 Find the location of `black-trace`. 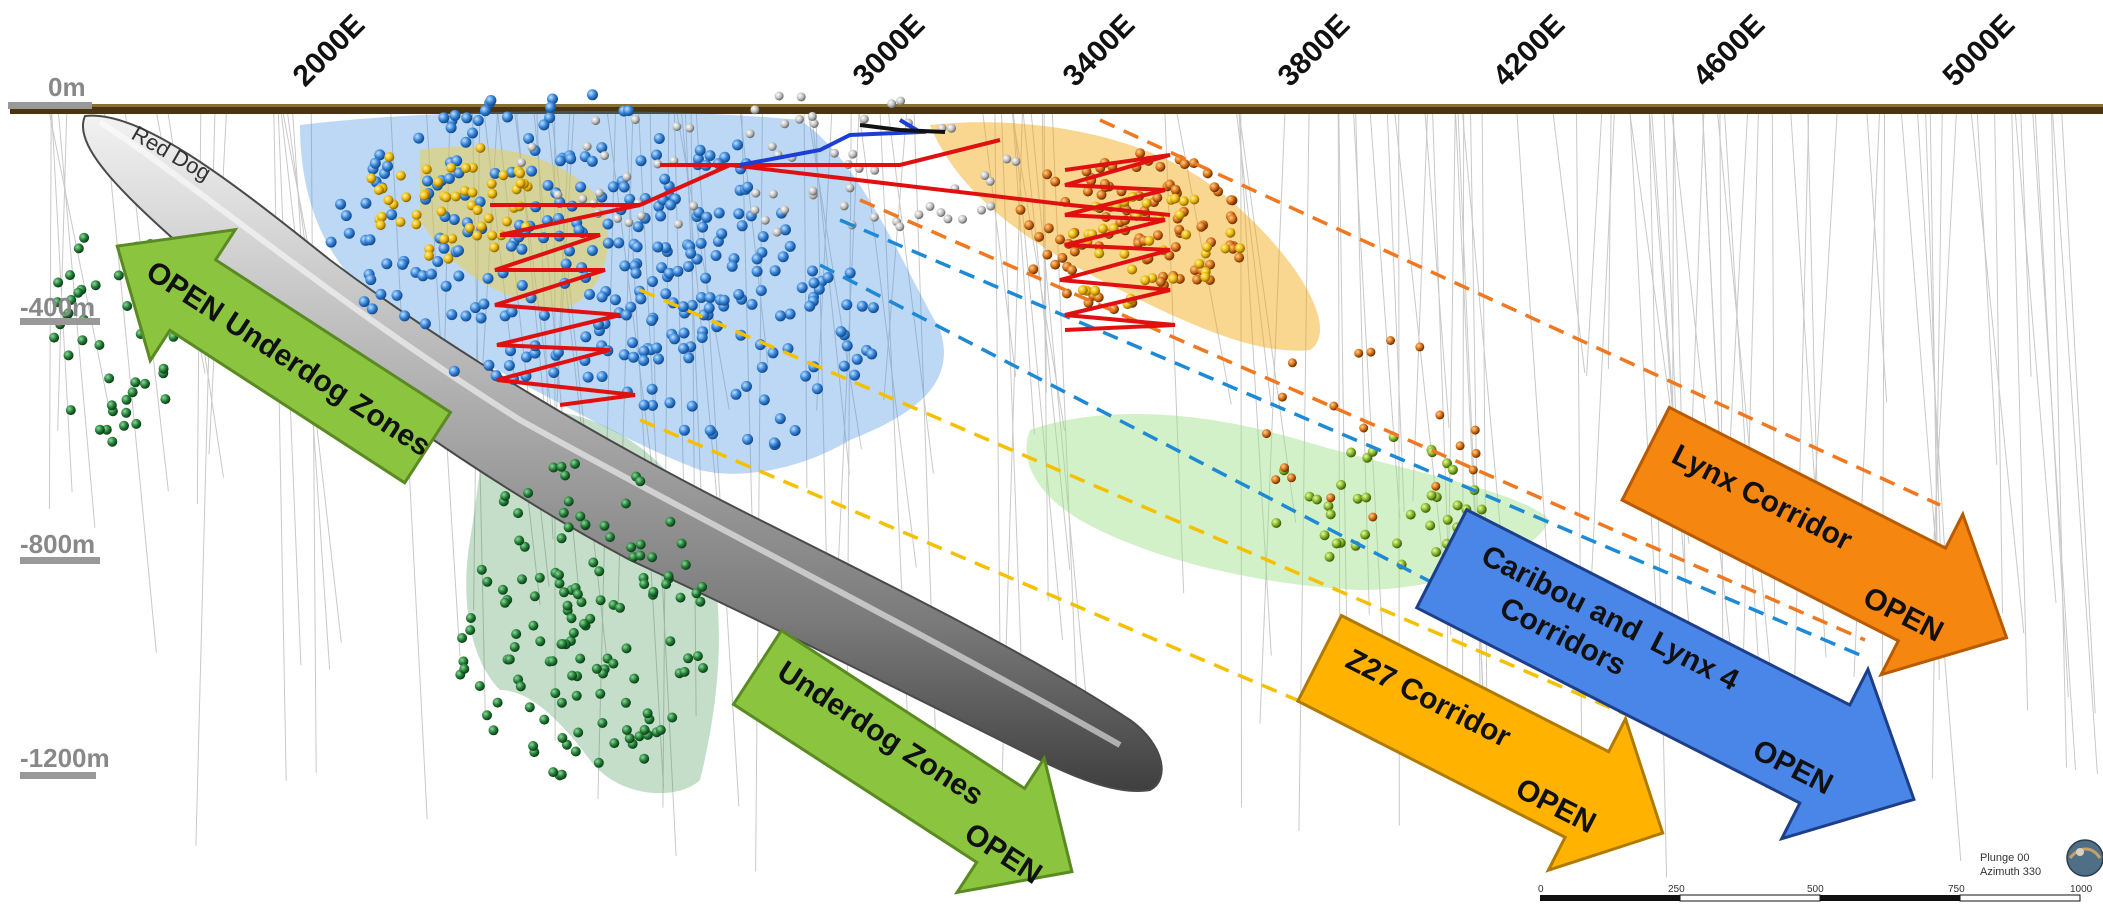

black-trace is located at coordinates (902, 128).